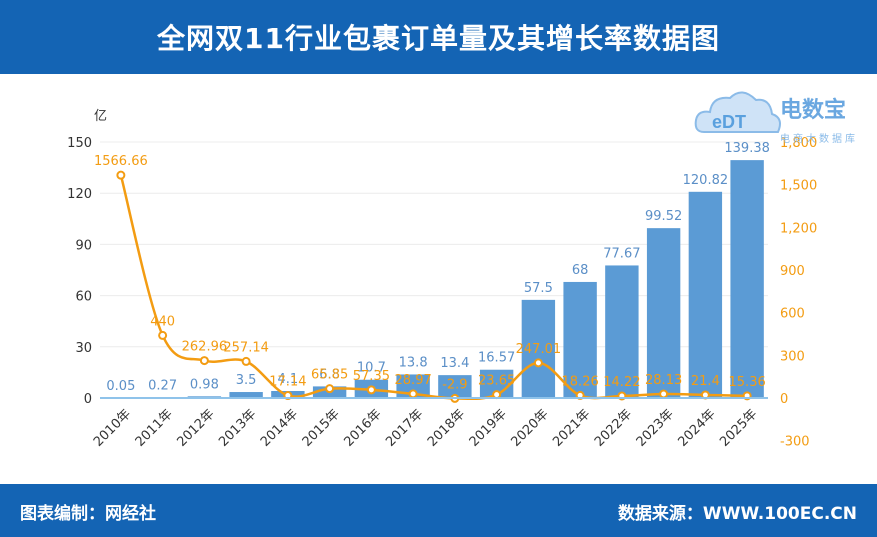  Describe the element at coordinates (621, 253) in the screenshot. I see `bar-value-label: 77.67` at that location.